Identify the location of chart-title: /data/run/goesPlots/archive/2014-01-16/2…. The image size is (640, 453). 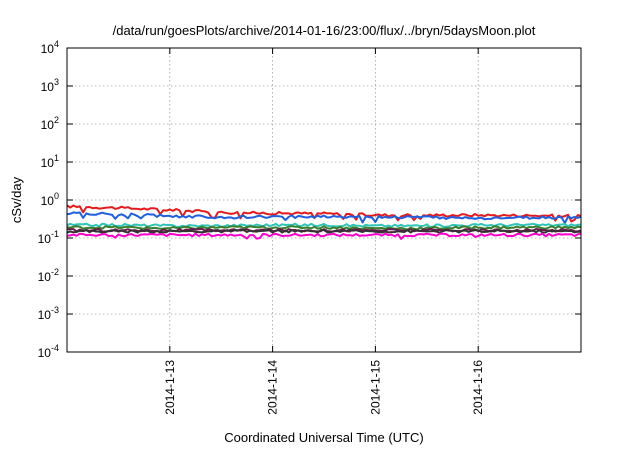
(324, 30).